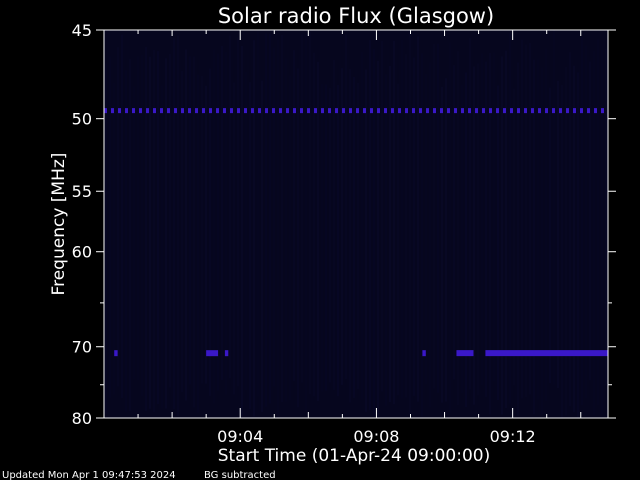  What do you see at coordinates (82, 191) in the screenshot?
I see `y-tick-label: 55` at bounding box center [82, 191].